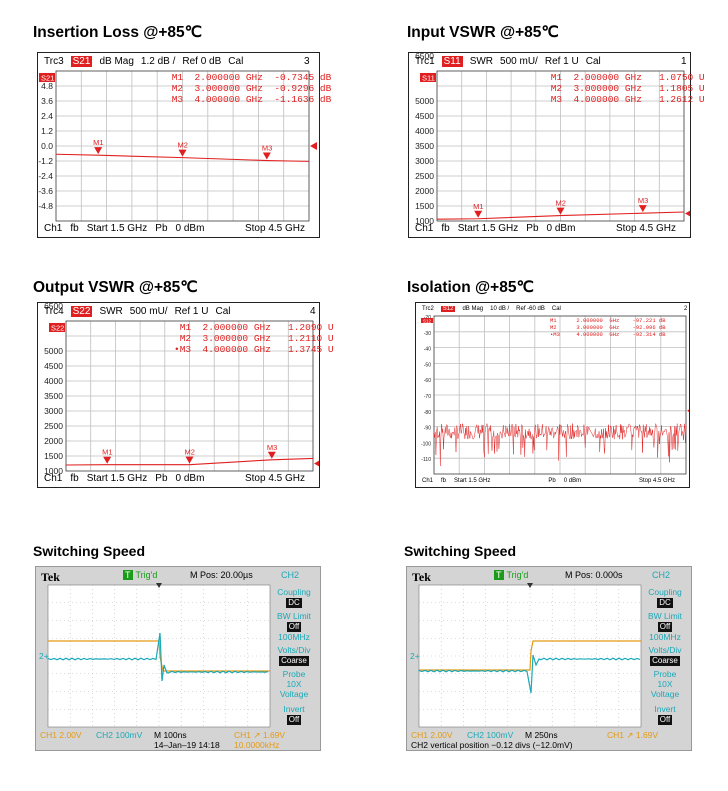  I want to click on marker-row: M2 3.000000 GHz -0.9296 dB, so click(249, 88).